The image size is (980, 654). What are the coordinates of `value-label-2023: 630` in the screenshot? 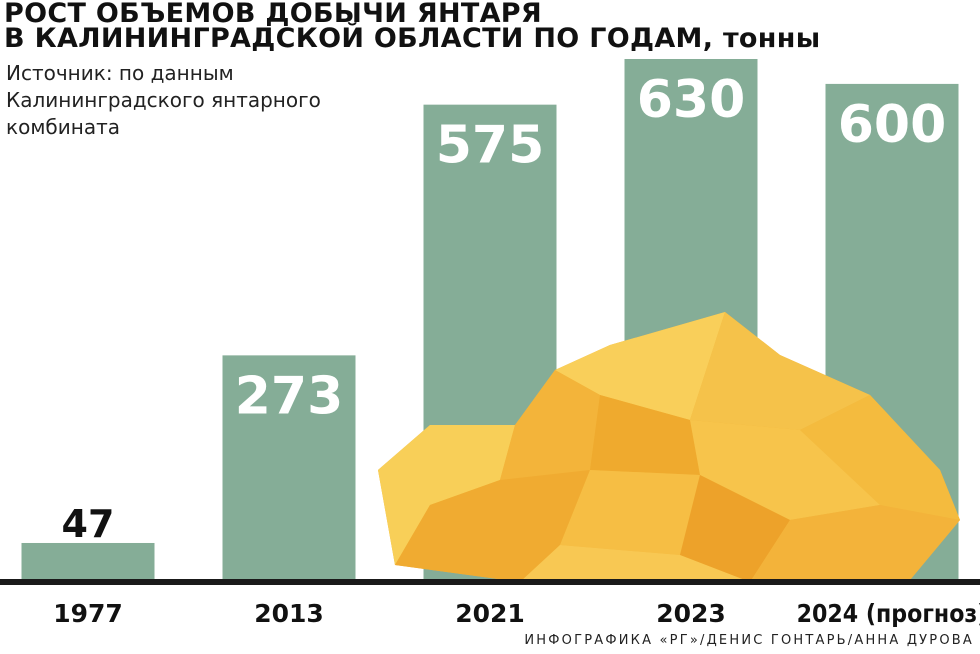 It's located at (691, 100).